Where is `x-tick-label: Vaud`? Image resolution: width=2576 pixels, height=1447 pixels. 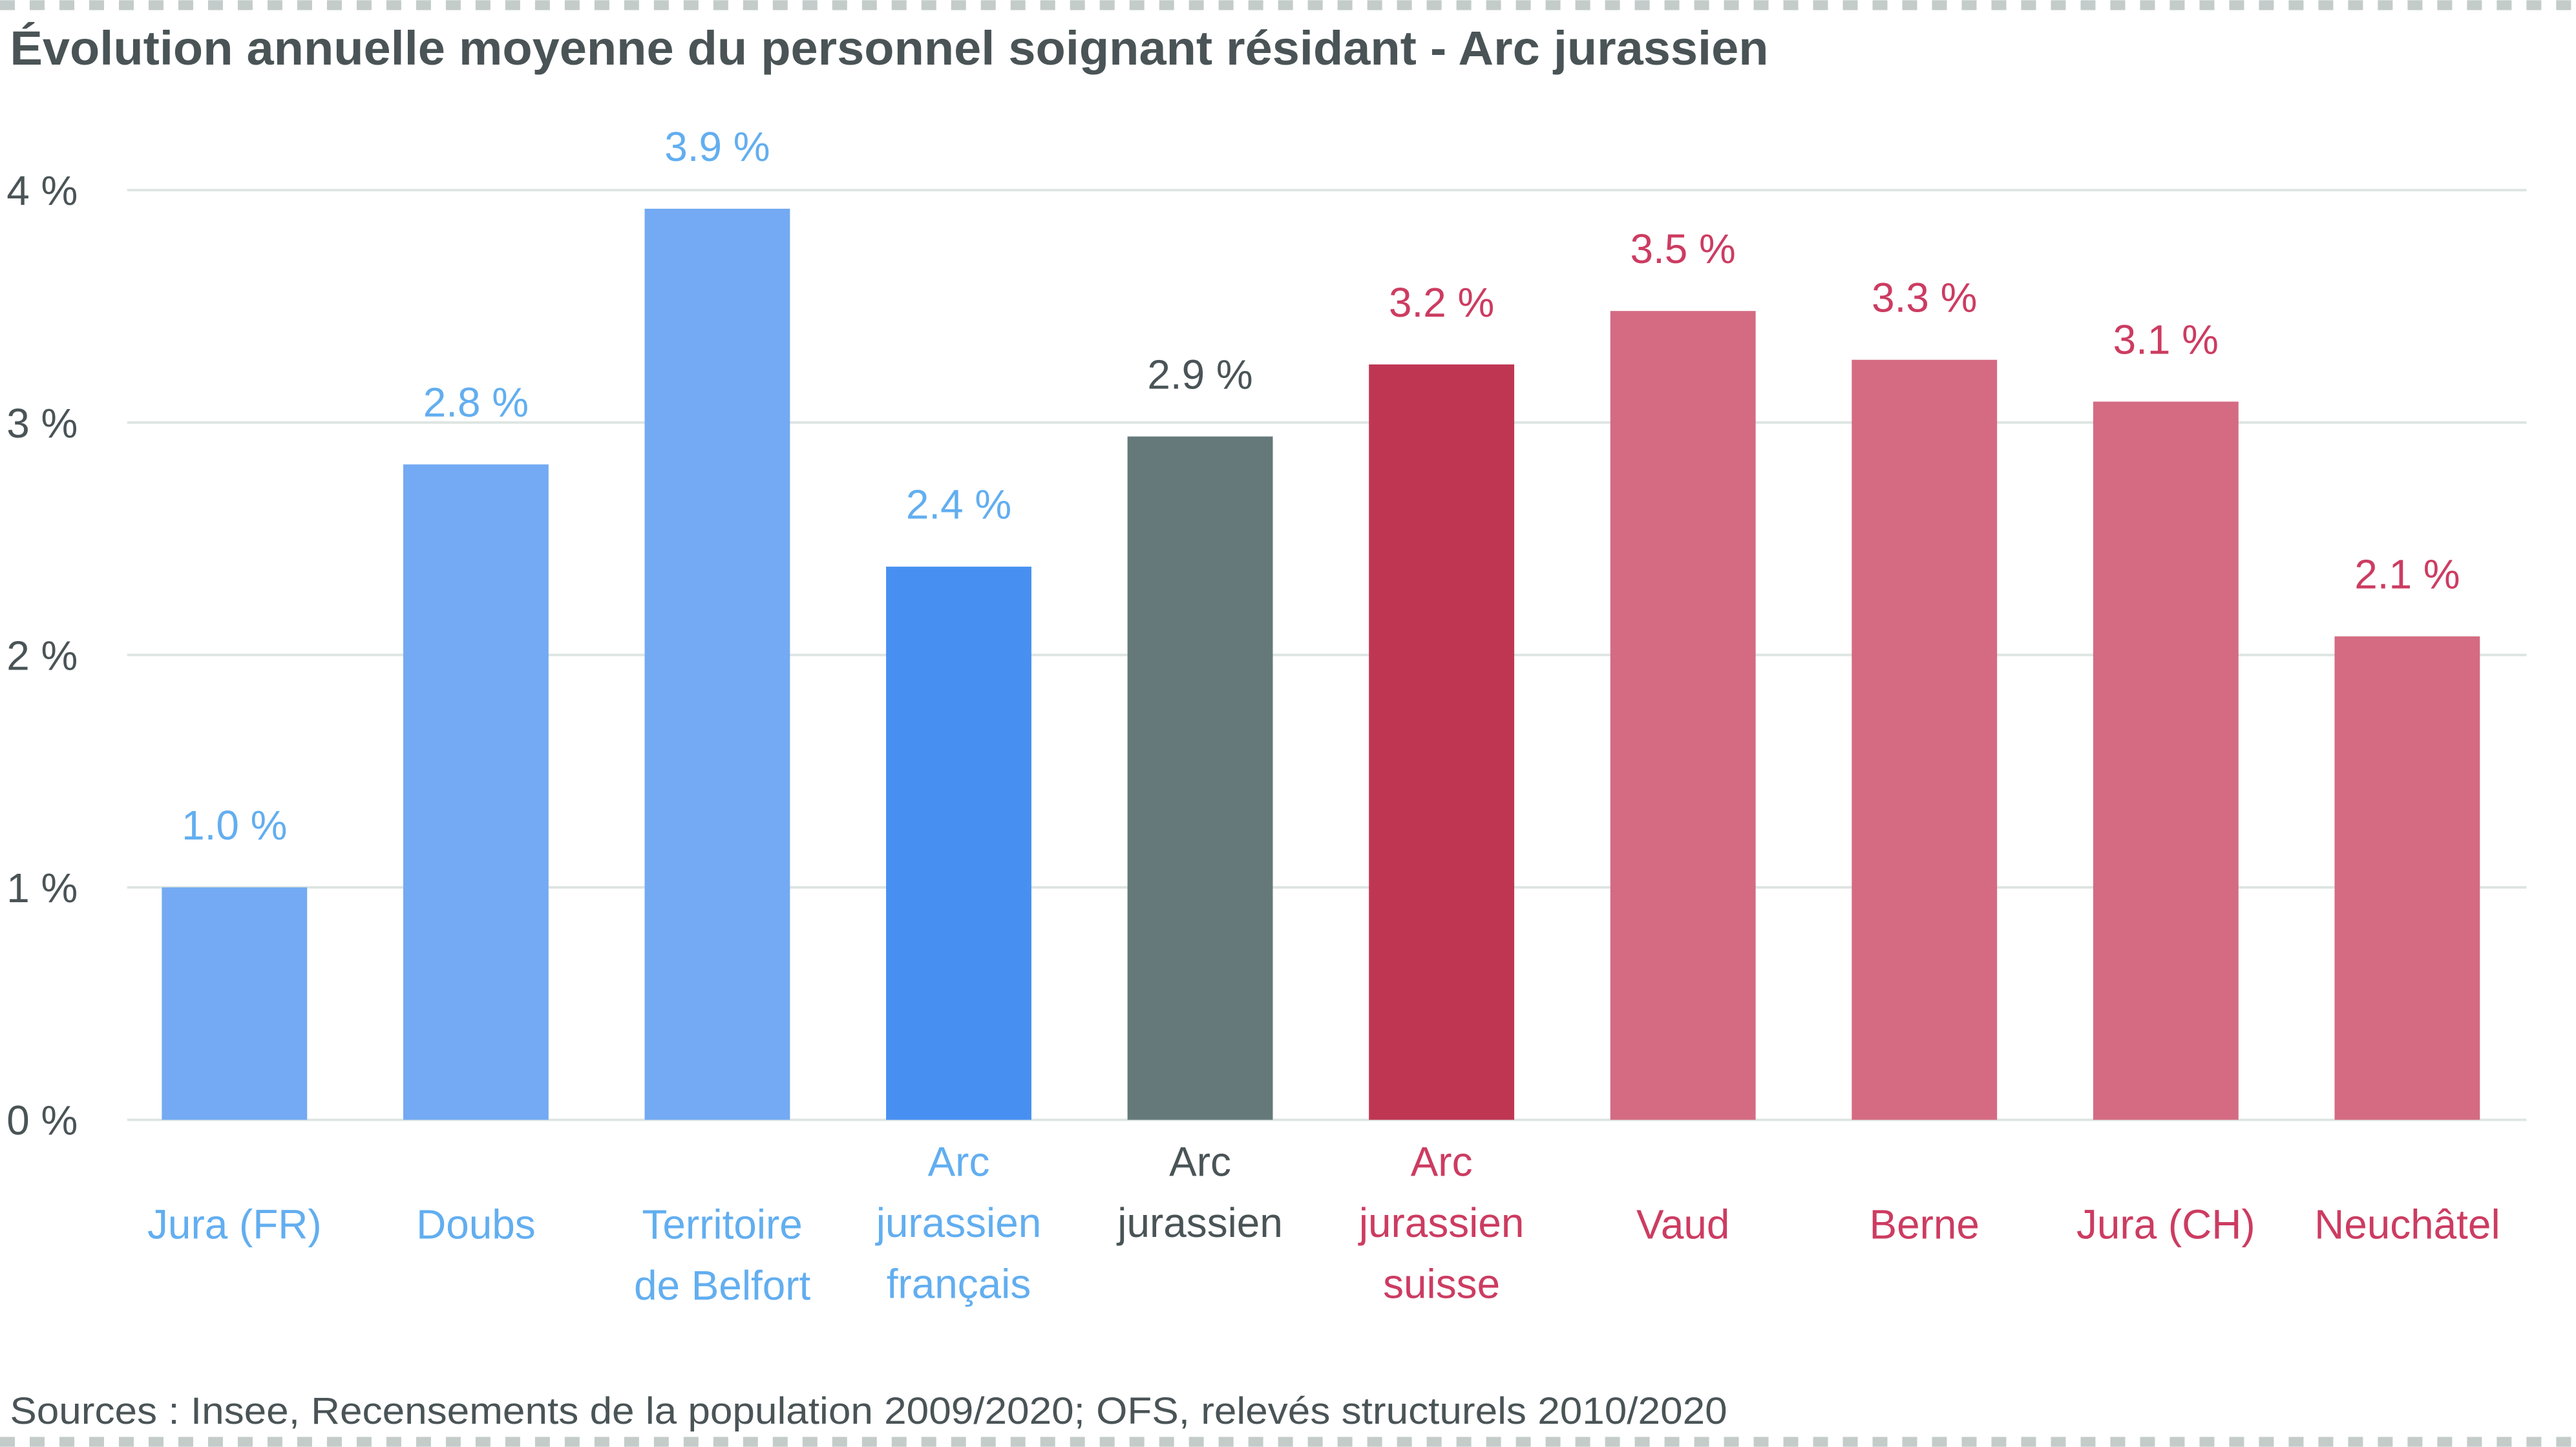 x-tick-label: Vaud is located at coordinates (1682, 1224).